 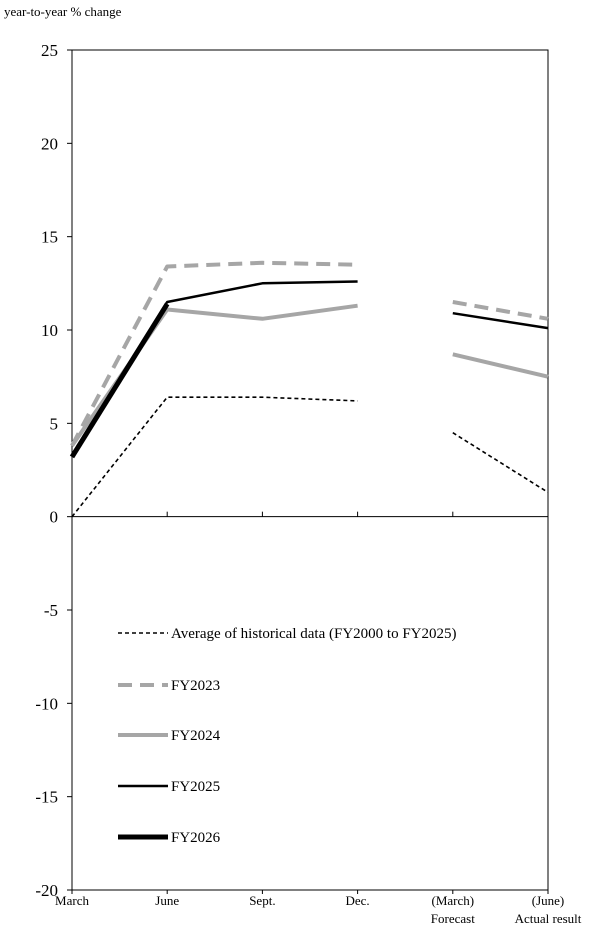 I want to click on y-tick-label: 5, so click(x=54, y=423).